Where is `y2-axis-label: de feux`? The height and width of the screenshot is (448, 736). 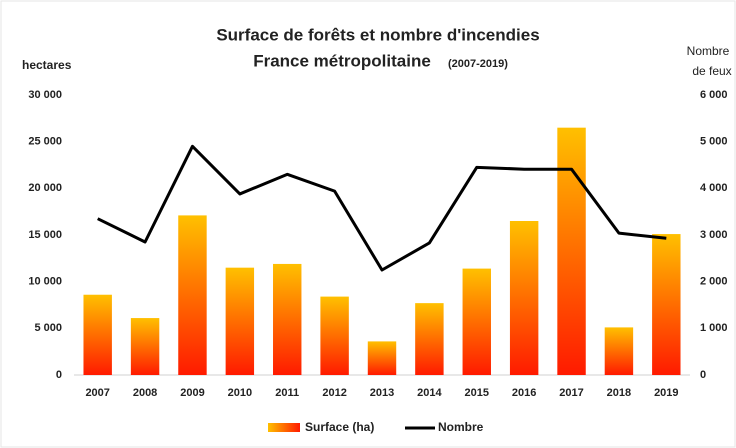 y2-axis-label: de feux is located at coordinates (711, 71).